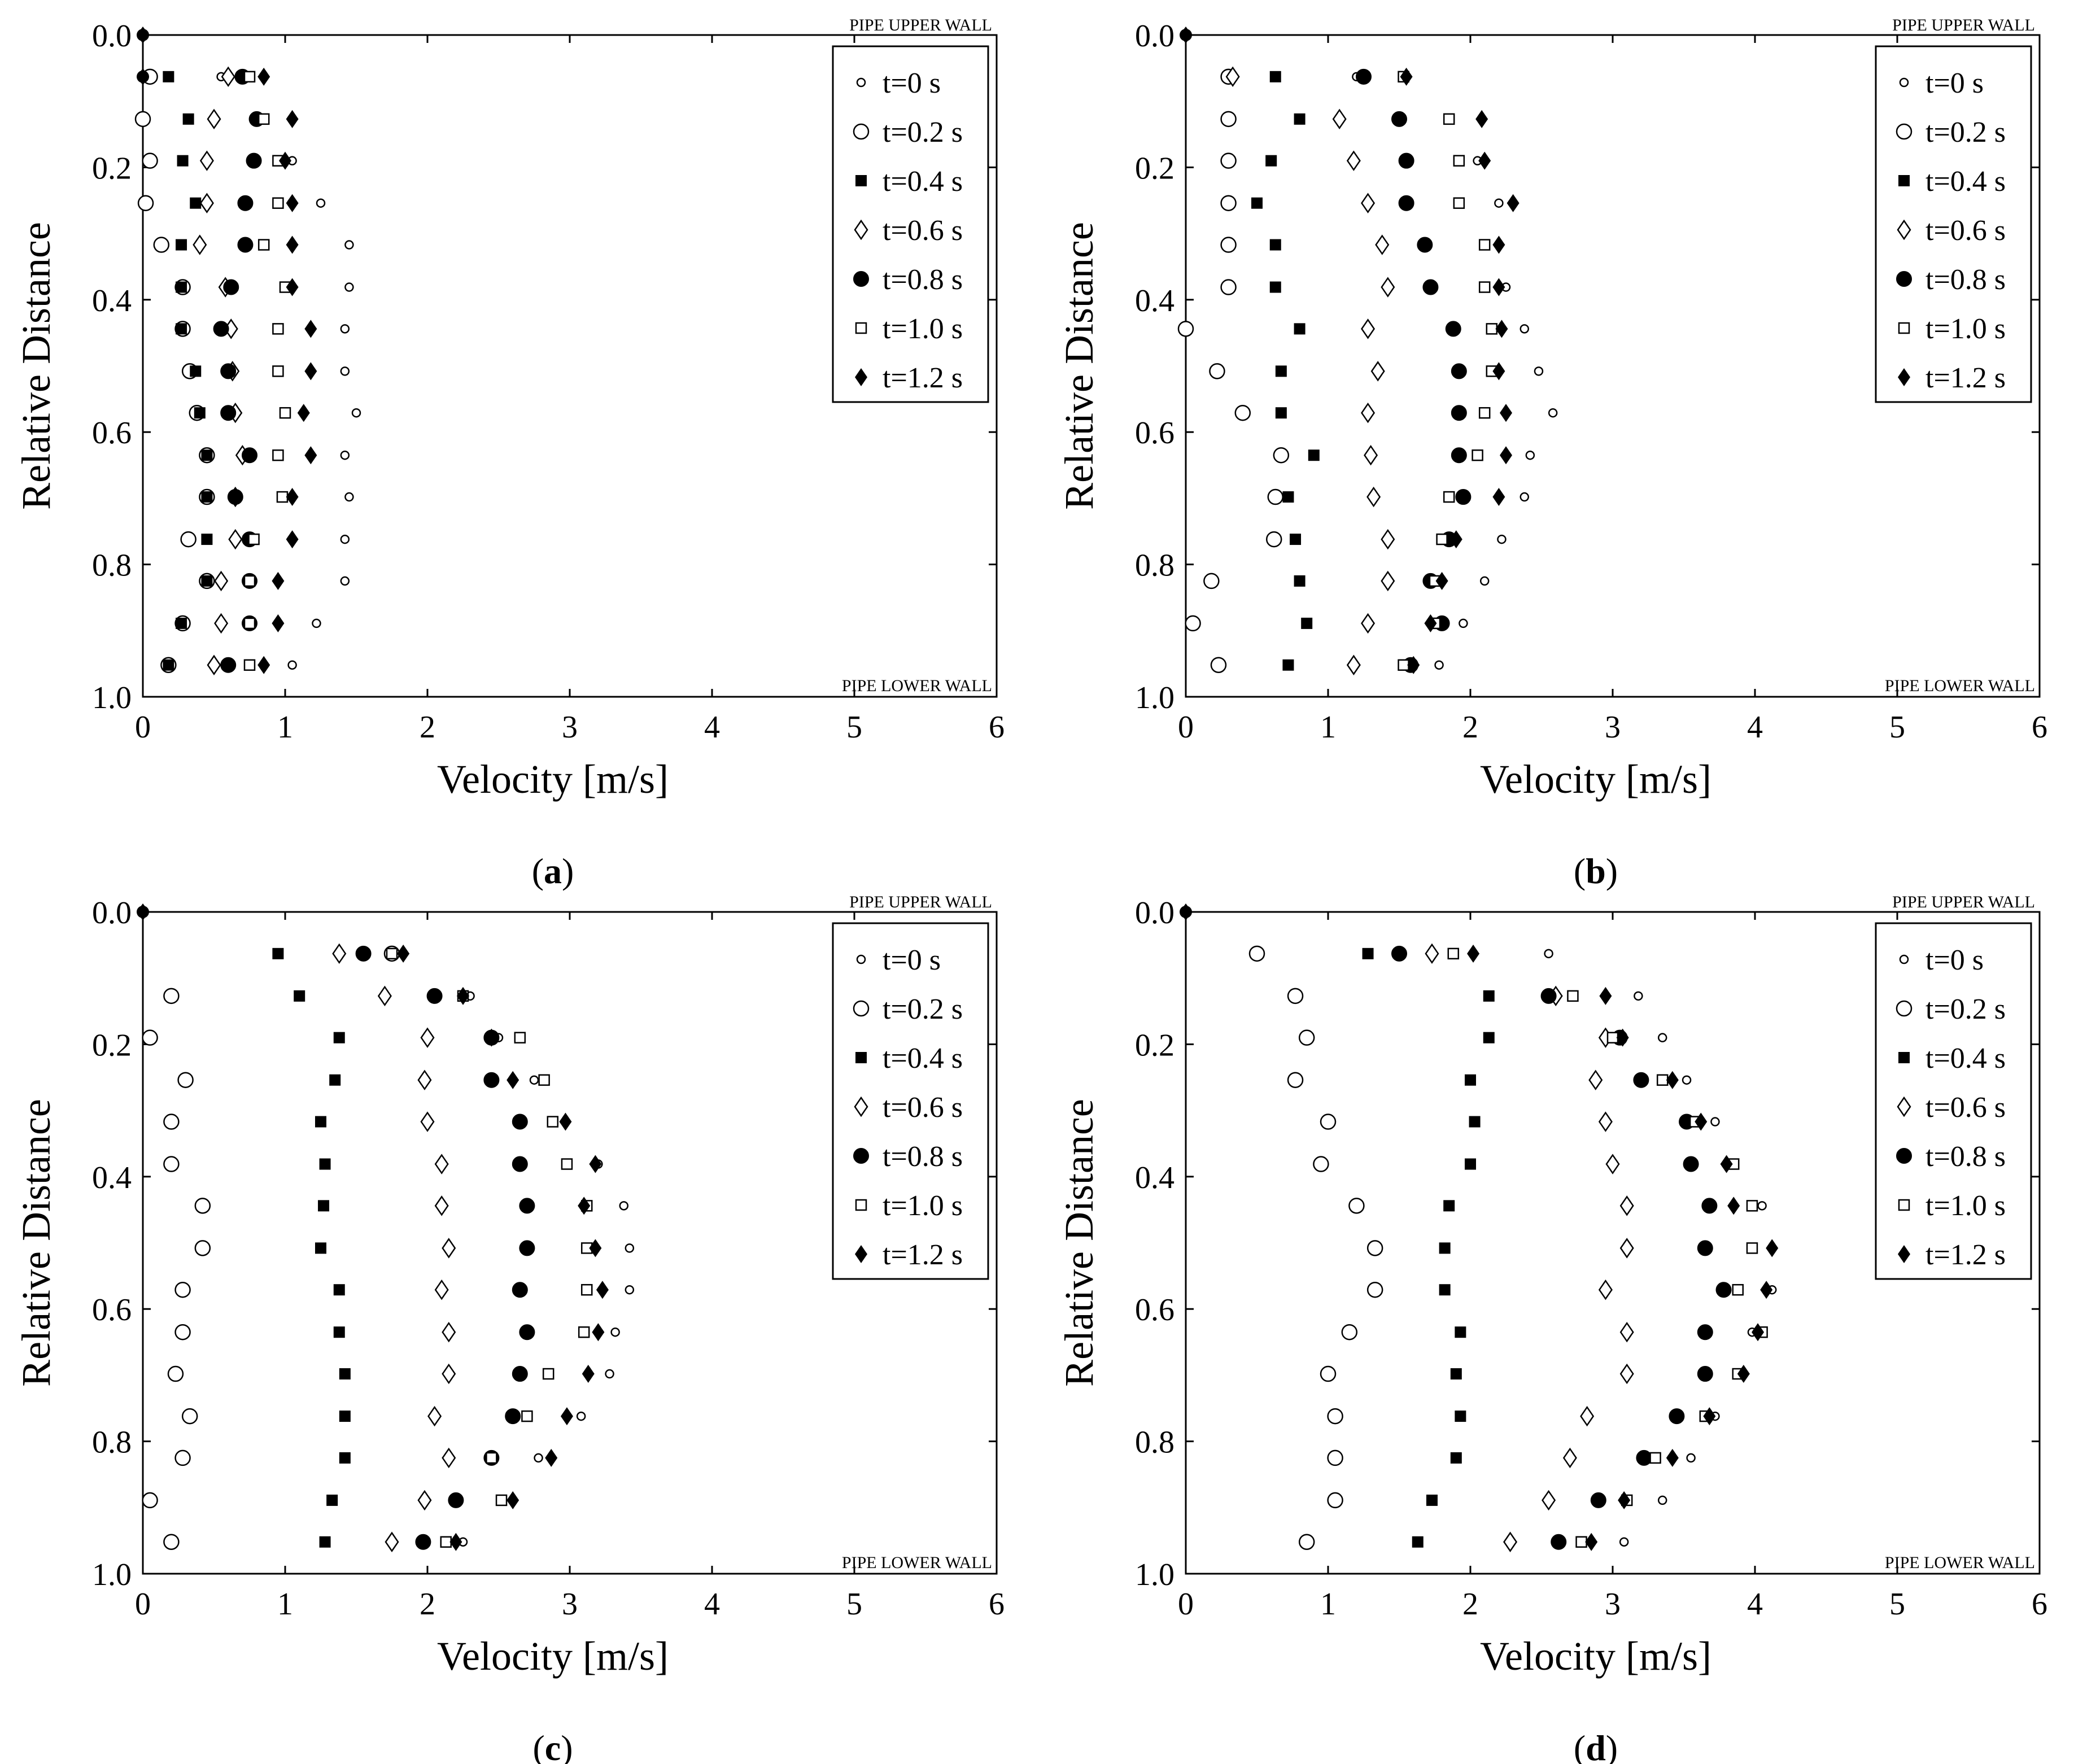 The width and height of the screenshot is (2074, 1764). Describe the element at coordinates (909, 181) in the screenshot. I see `legend-item: t=0.4 s` at that location.